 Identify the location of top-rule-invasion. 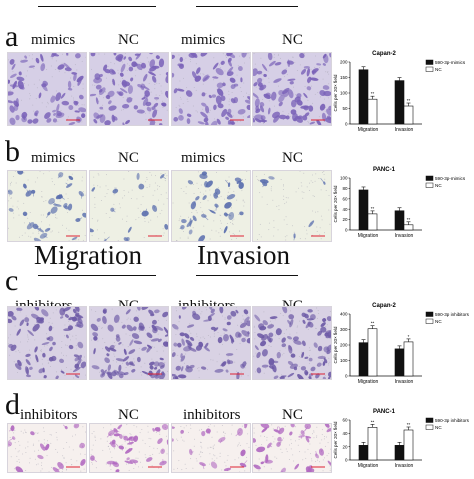
(247, 6).